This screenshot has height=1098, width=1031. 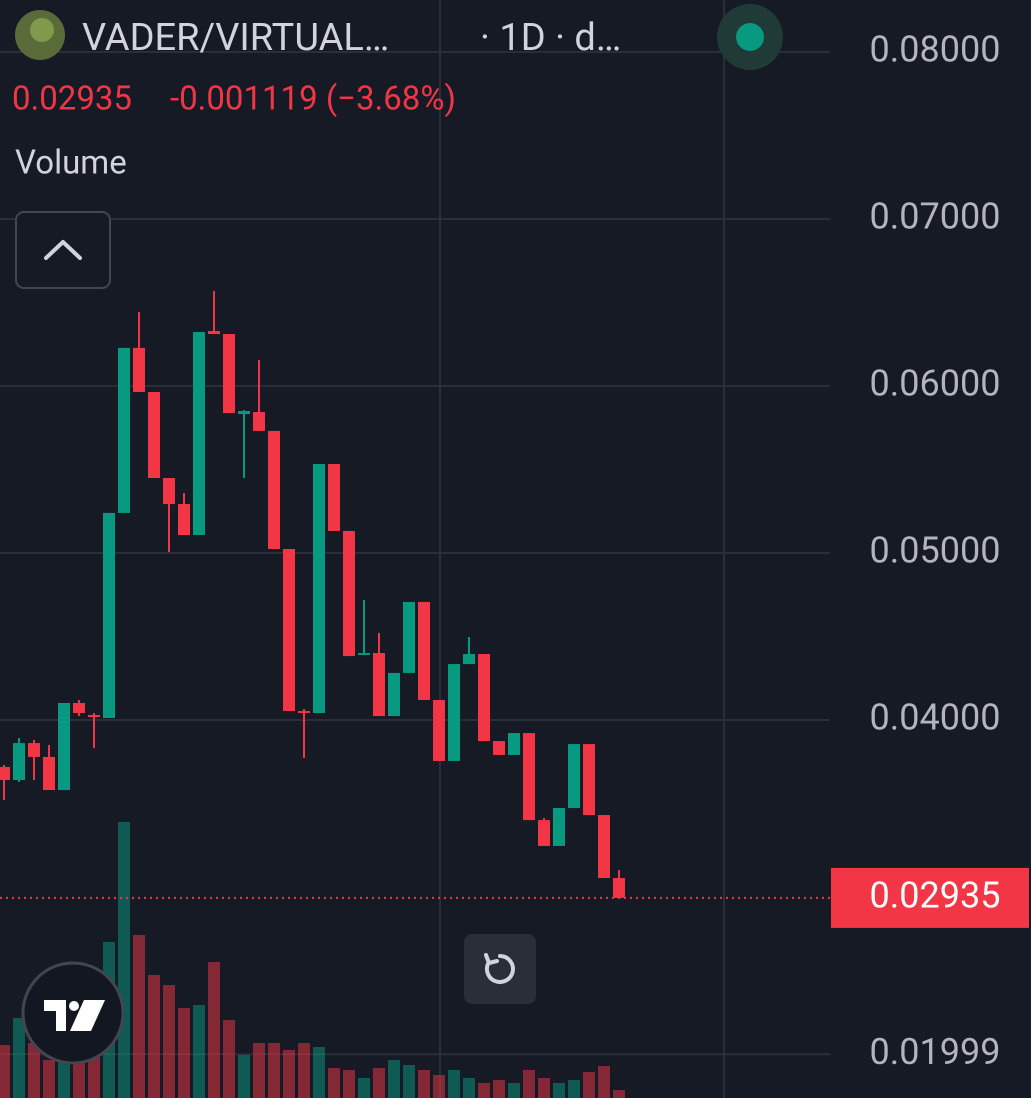 I want to click on tv-logo-bg, so click(x=73, y=1013).